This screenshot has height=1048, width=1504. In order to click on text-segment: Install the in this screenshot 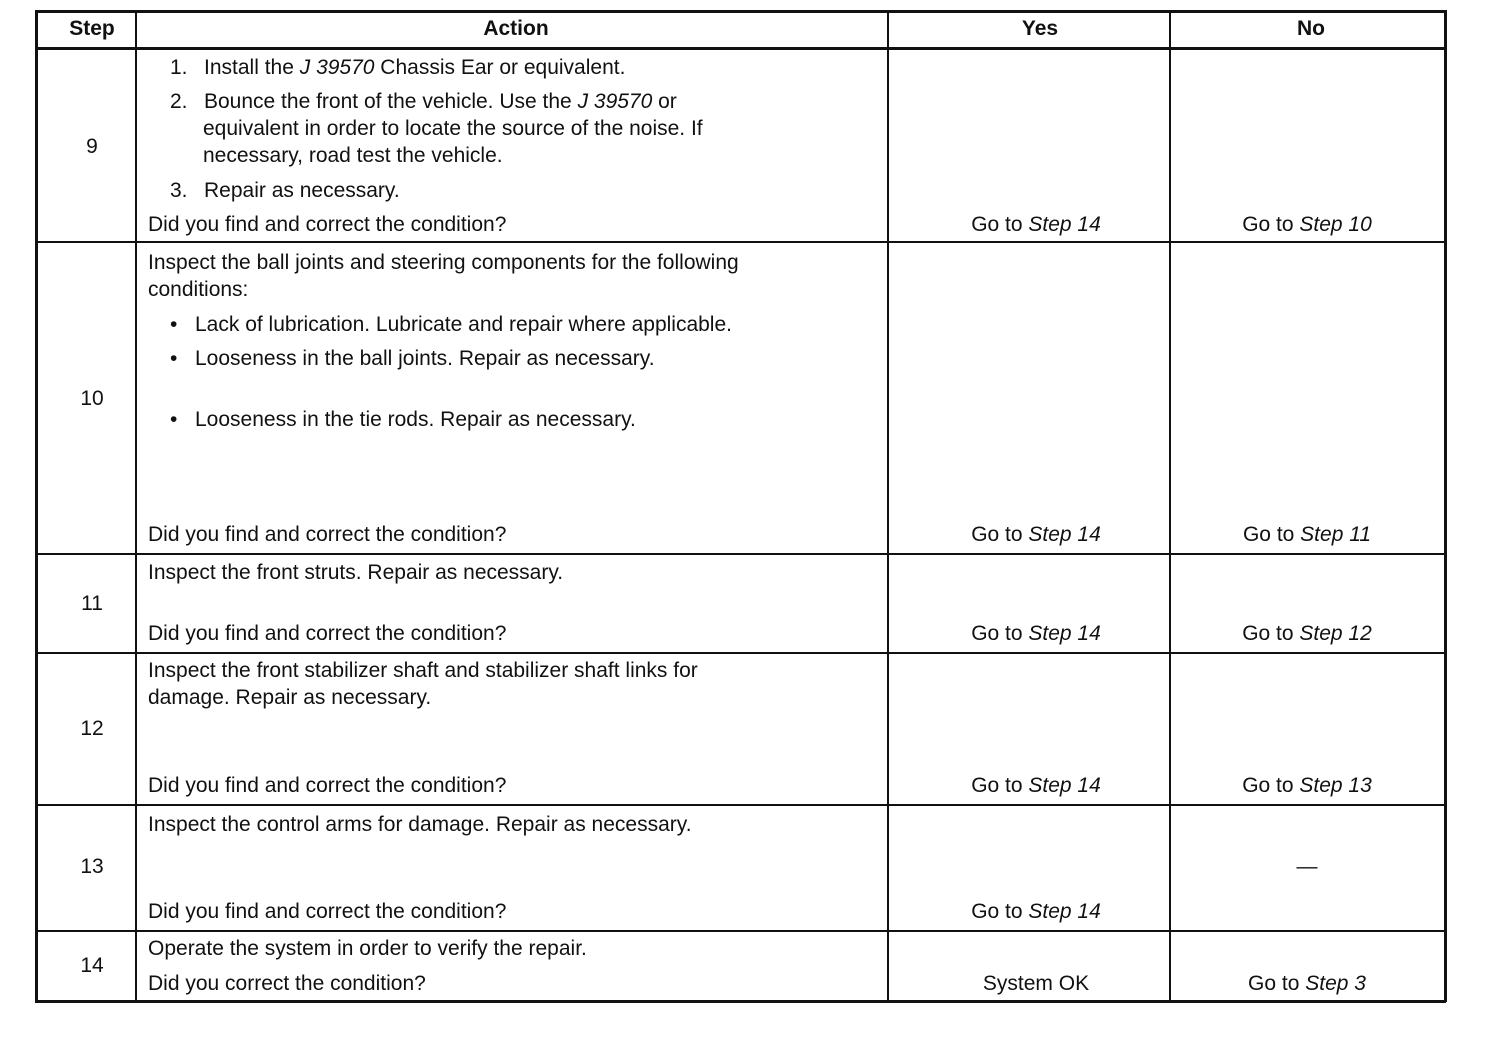, I will do `click(252, 67)`.